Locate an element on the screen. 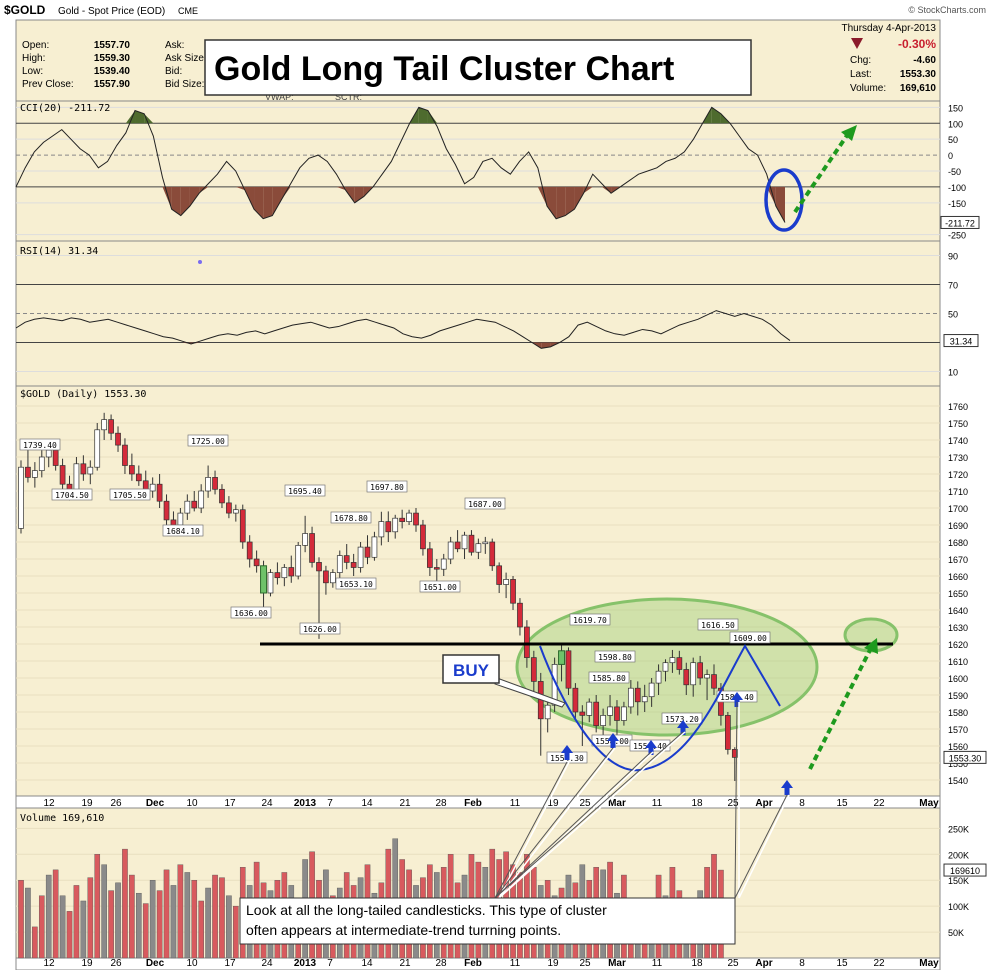 This screenshot has width=990, height=970. x-tick-label: 19 is located at coordinates (87, 963).